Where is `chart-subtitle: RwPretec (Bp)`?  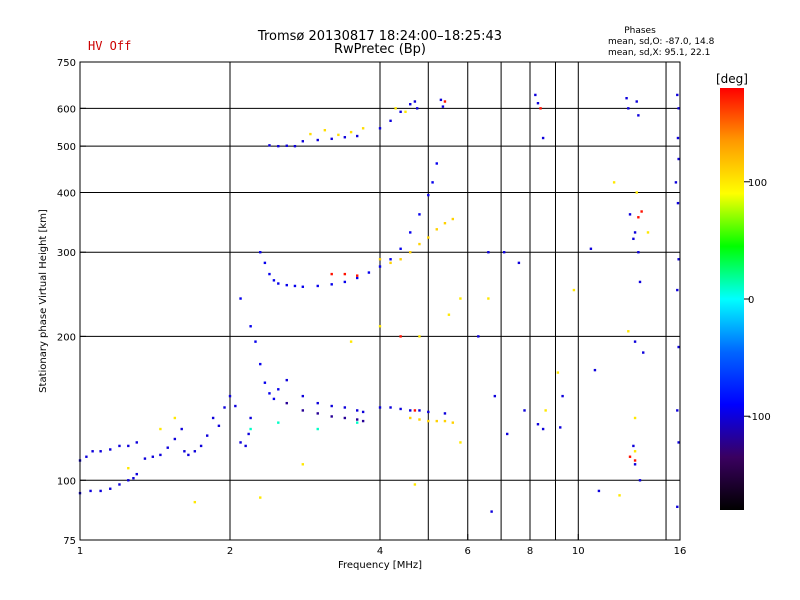
chart-subtitle: RwPretec (Bp) is located at coordinates (380, 49).